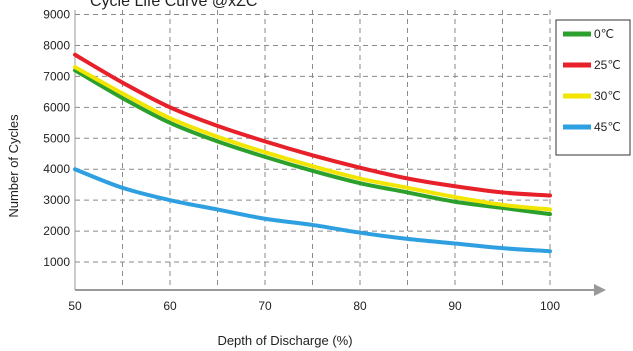 This screenshot has width=633, height=351. What do you see at coordinates (75, 306) in the screenshot?
I see `x-tick-label: 50` at bounding box center [75, 306].